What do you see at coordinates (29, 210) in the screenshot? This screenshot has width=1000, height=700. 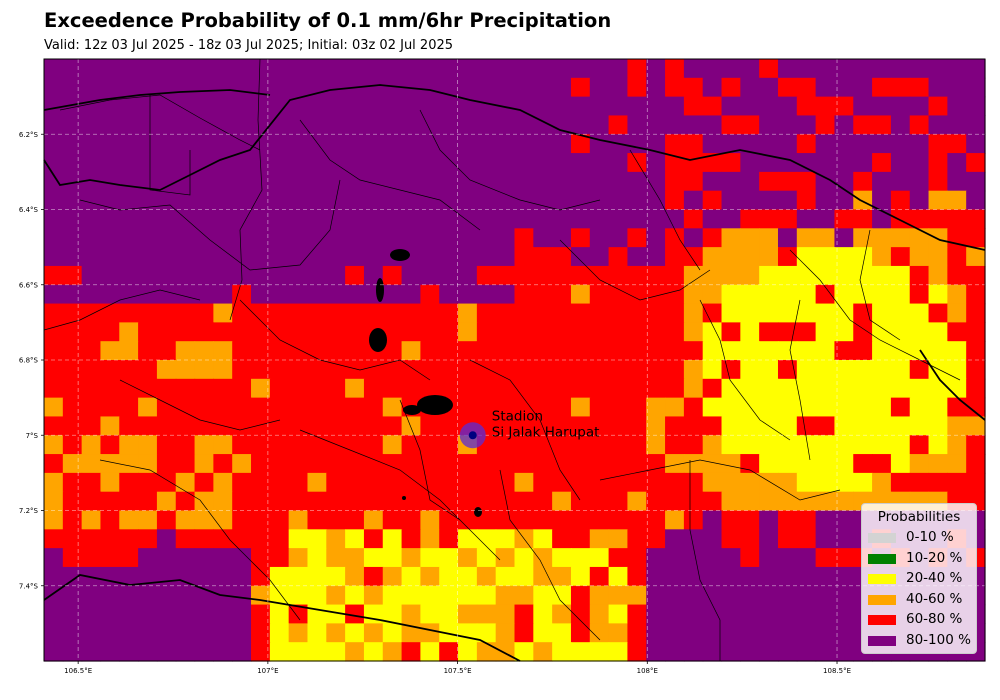 I see `lat-tick-label: 6.4°S` at bounding box center [29, 210].